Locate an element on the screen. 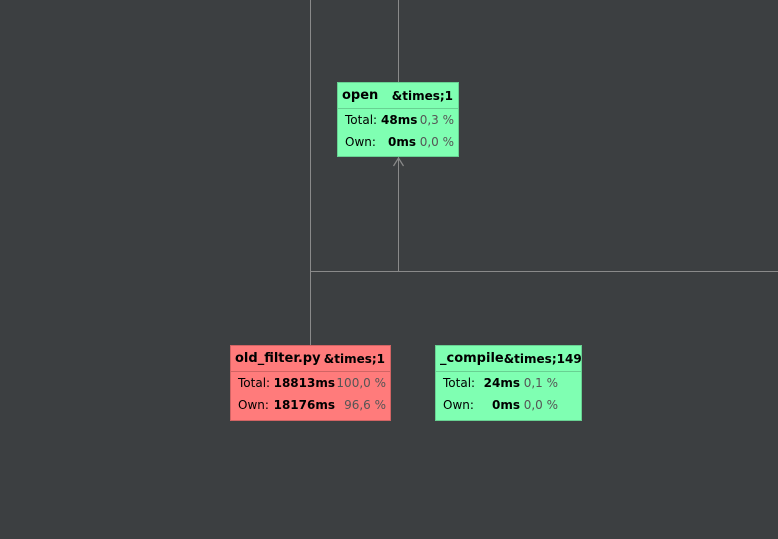  total-row: Total: 48ms 0,3 % is located at coordinates (398, 120).